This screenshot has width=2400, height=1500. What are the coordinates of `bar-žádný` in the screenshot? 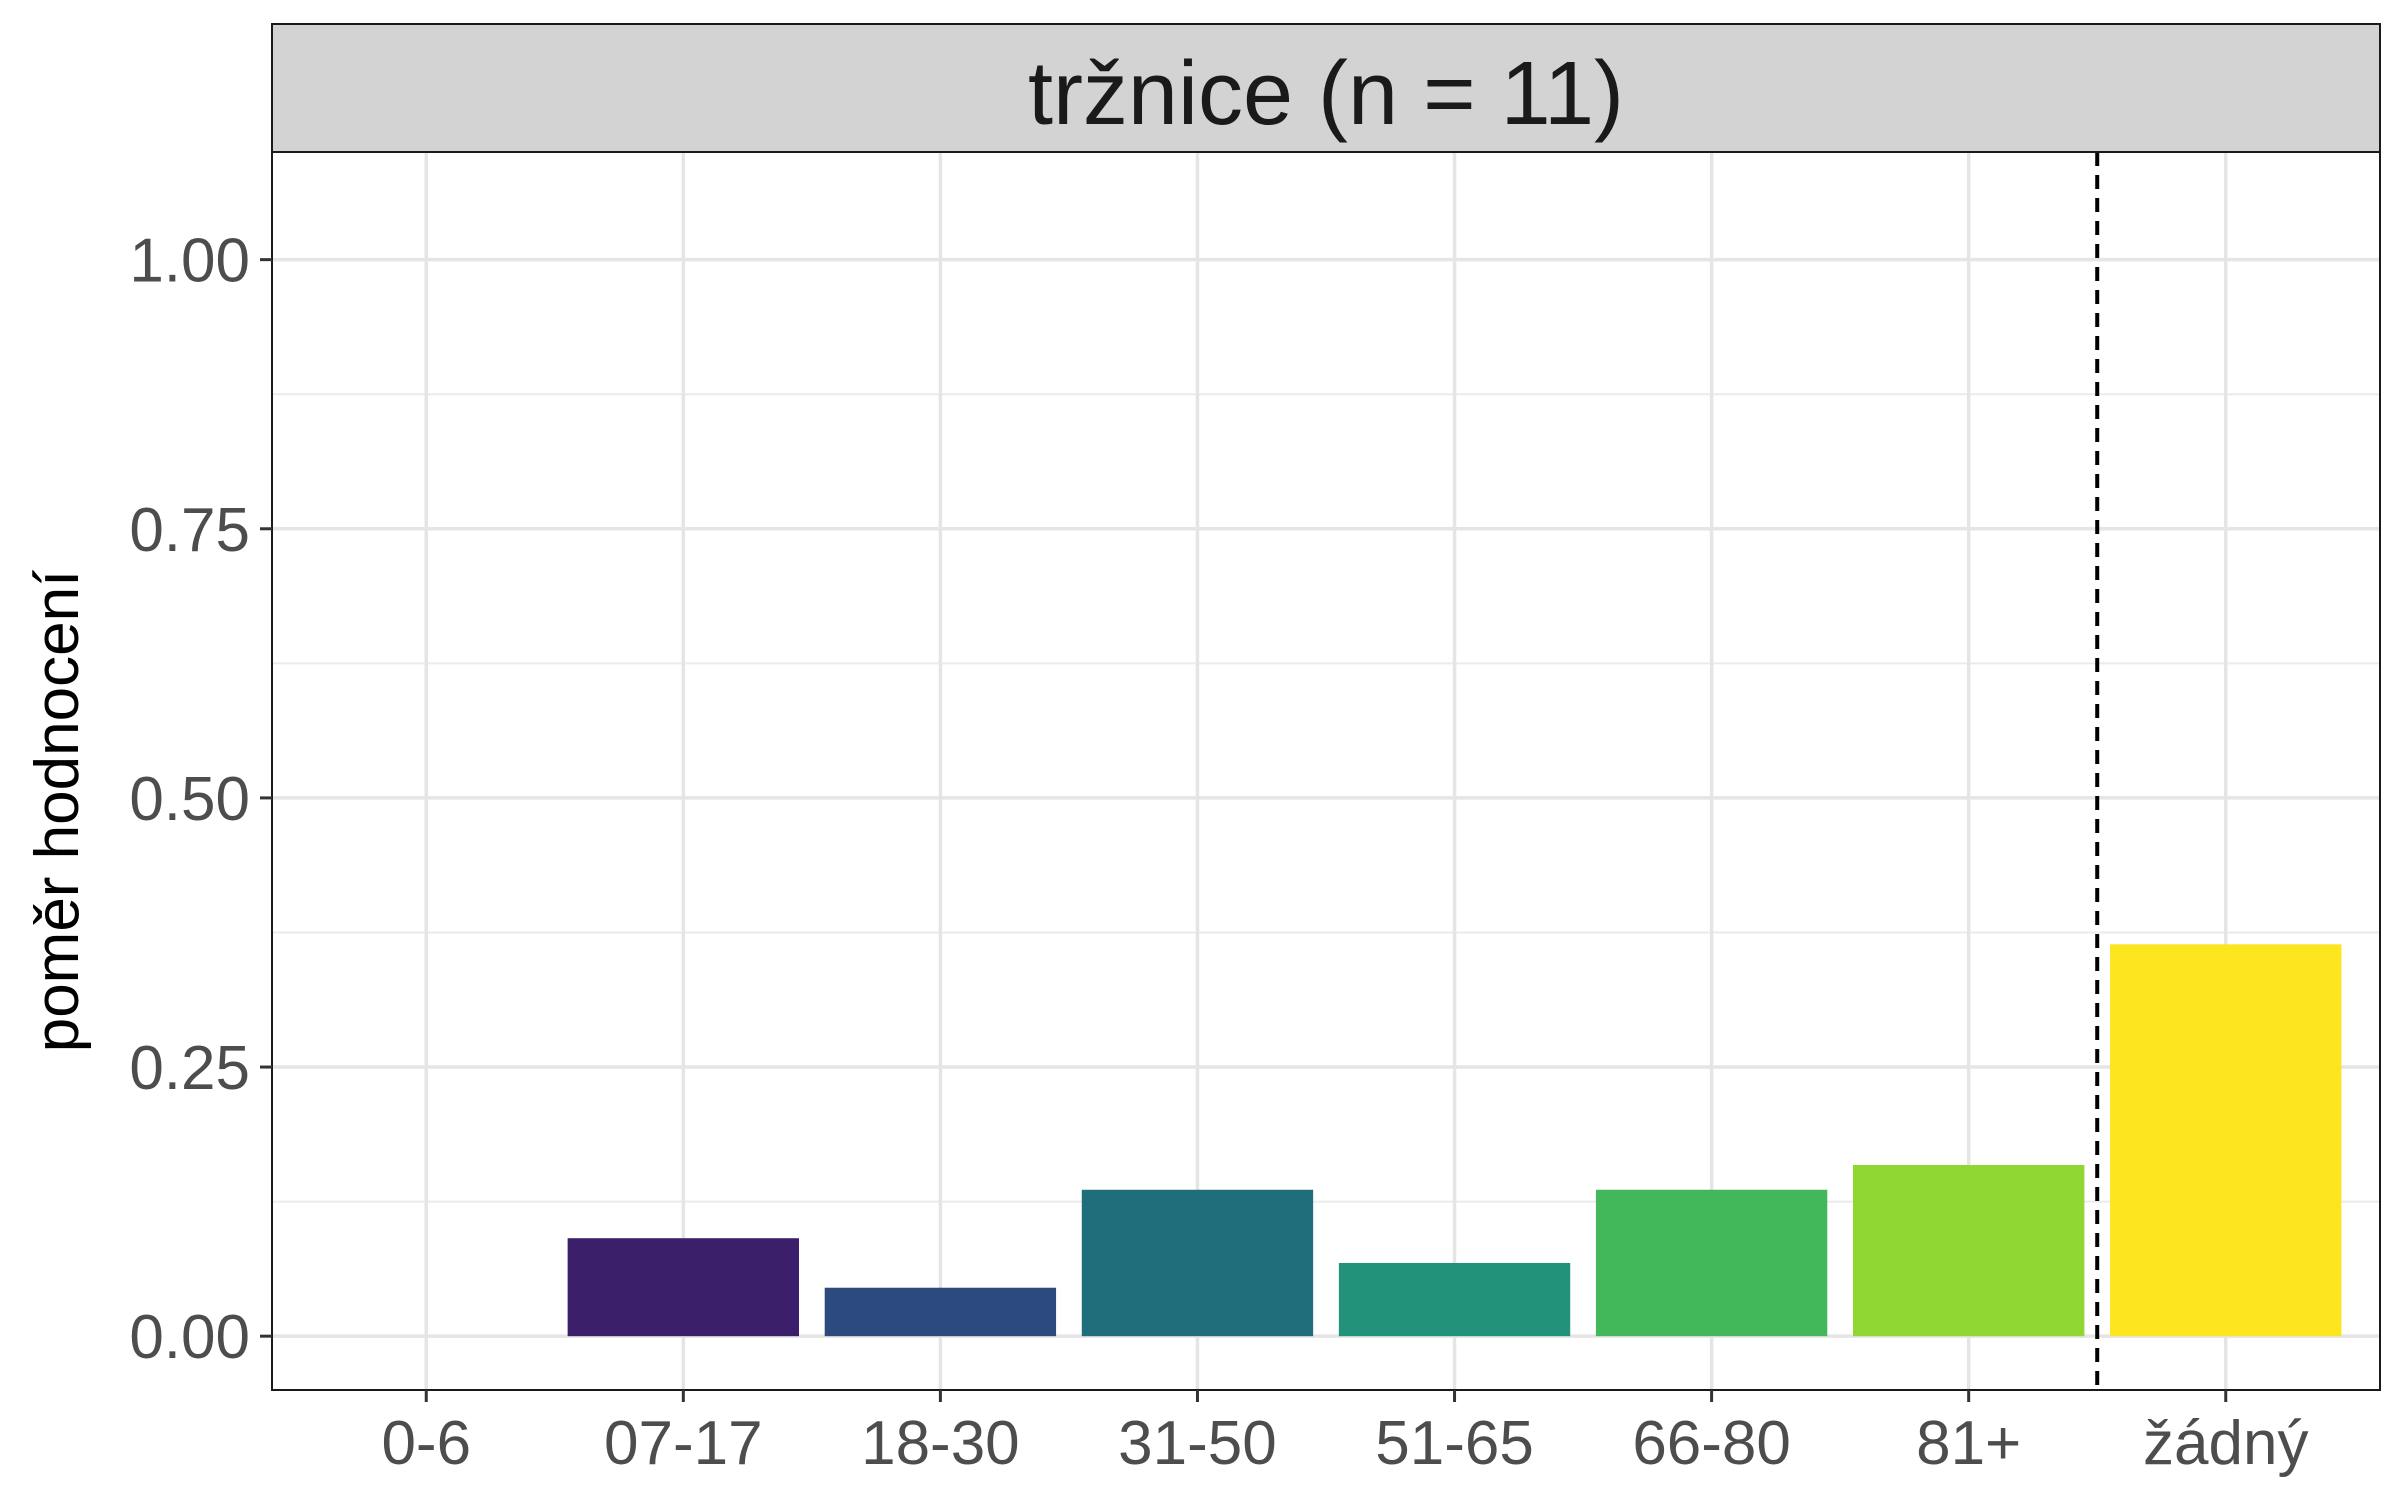 It's located at (2226, 1140).